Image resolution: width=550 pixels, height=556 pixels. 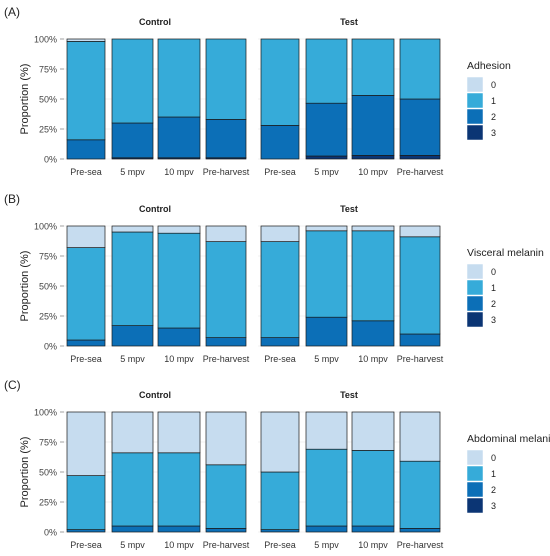 What do you see at coordinates (505, 253) in the screenshot?
I see `legend-title: Visceral melanin` at bounding box center [505, 253].